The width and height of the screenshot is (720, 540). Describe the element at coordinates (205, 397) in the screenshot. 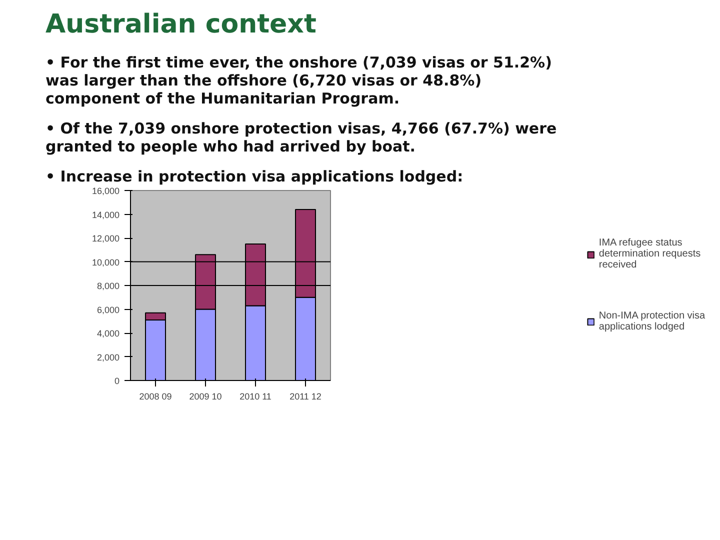

I see `x-tick-label: 2009 10` at that location.